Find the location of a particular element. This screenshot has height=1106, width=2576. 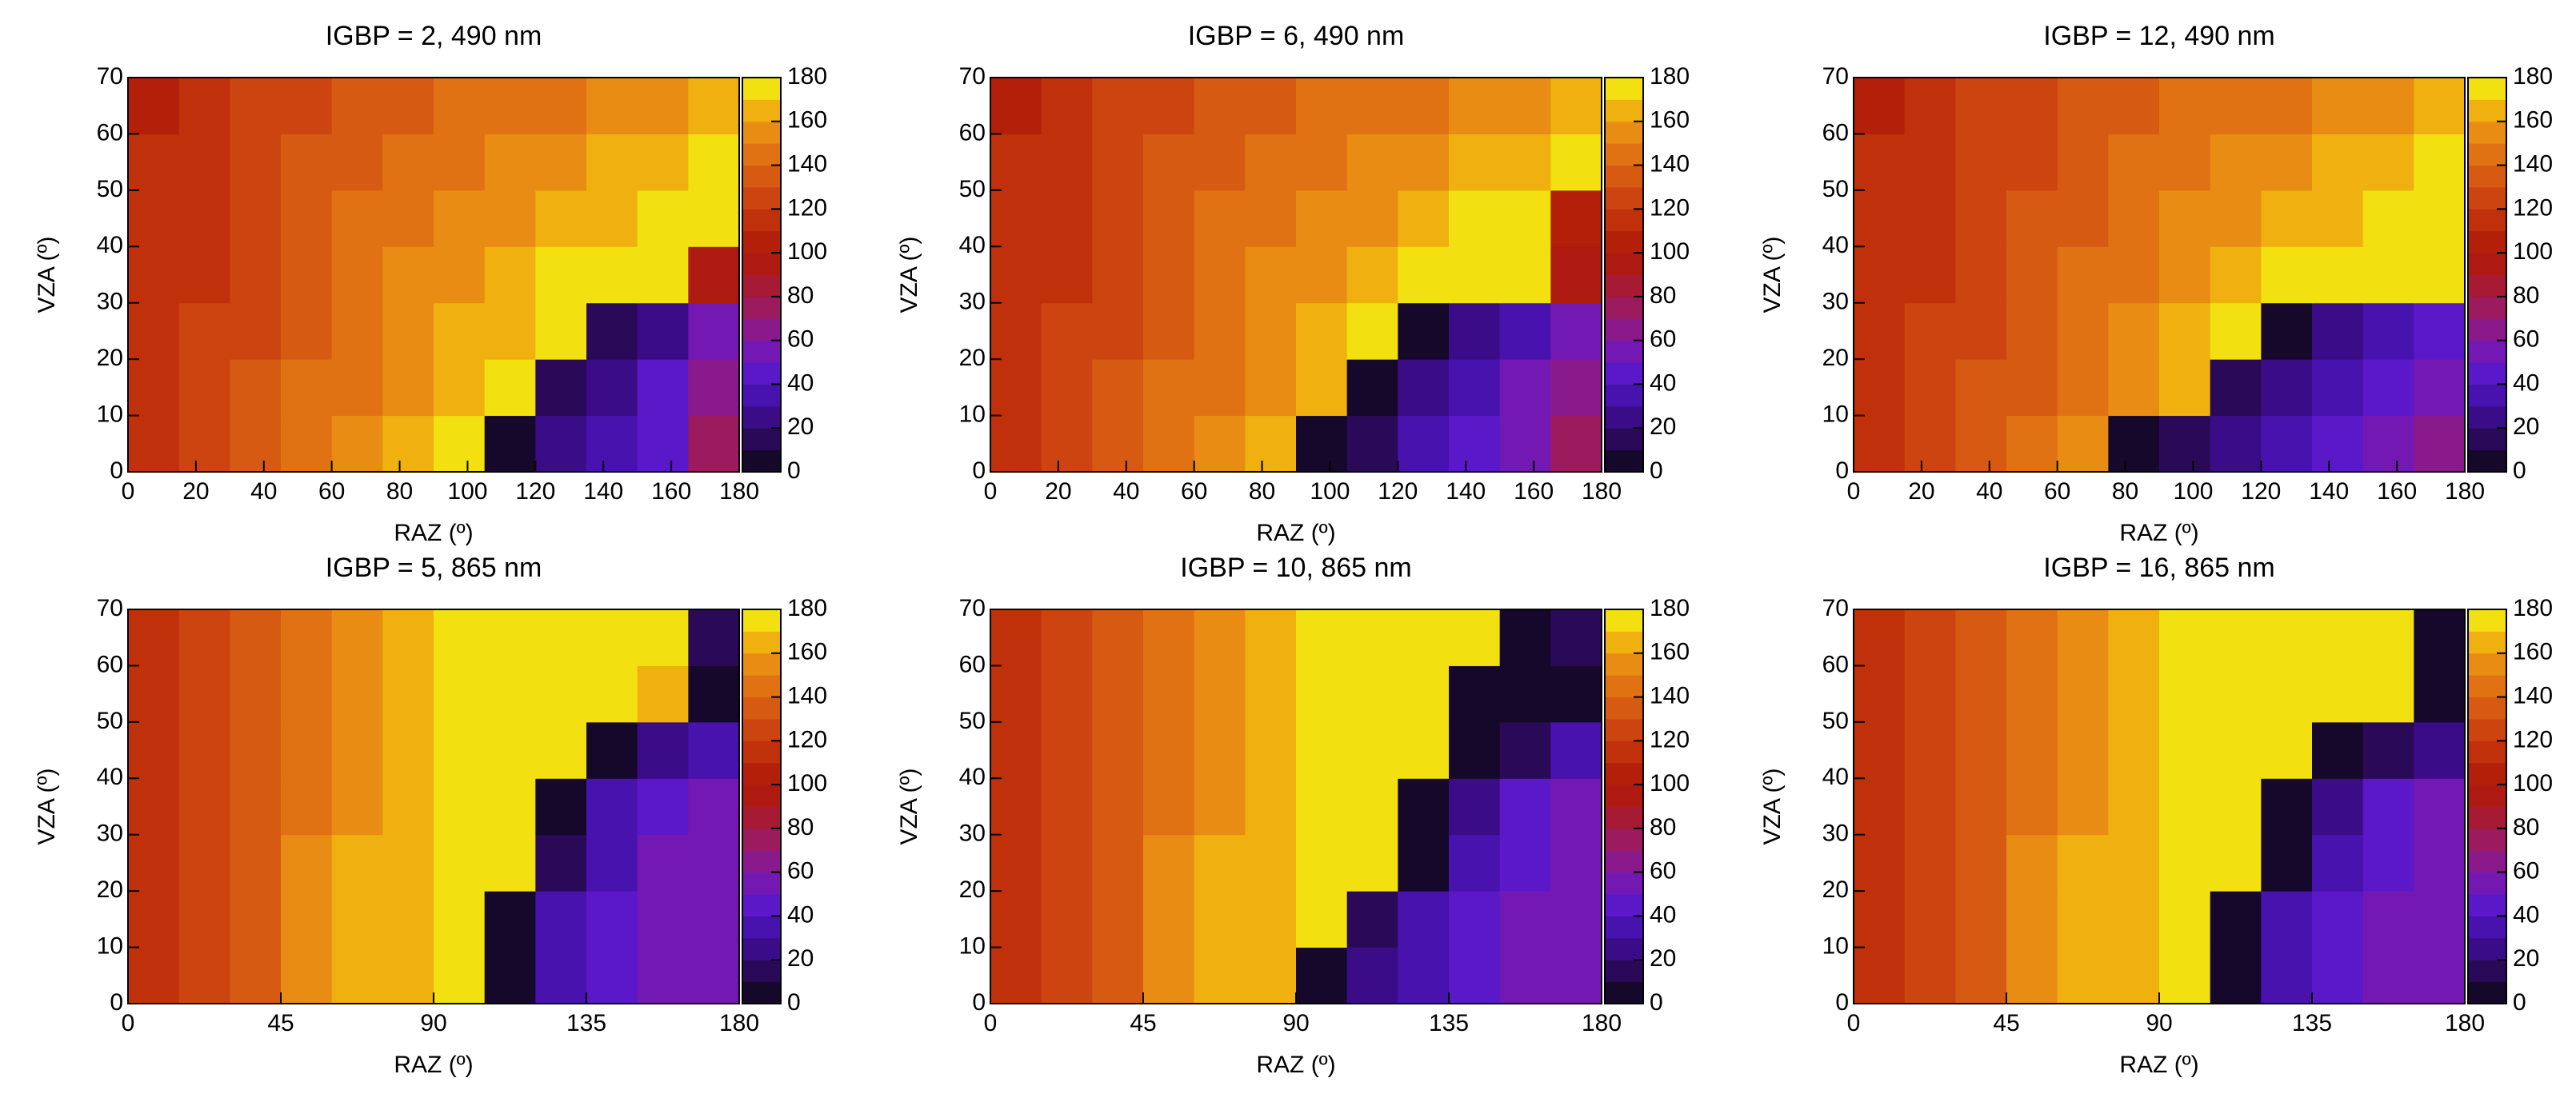

x-tick-label: 180 is located at coordinates (2465, 491).